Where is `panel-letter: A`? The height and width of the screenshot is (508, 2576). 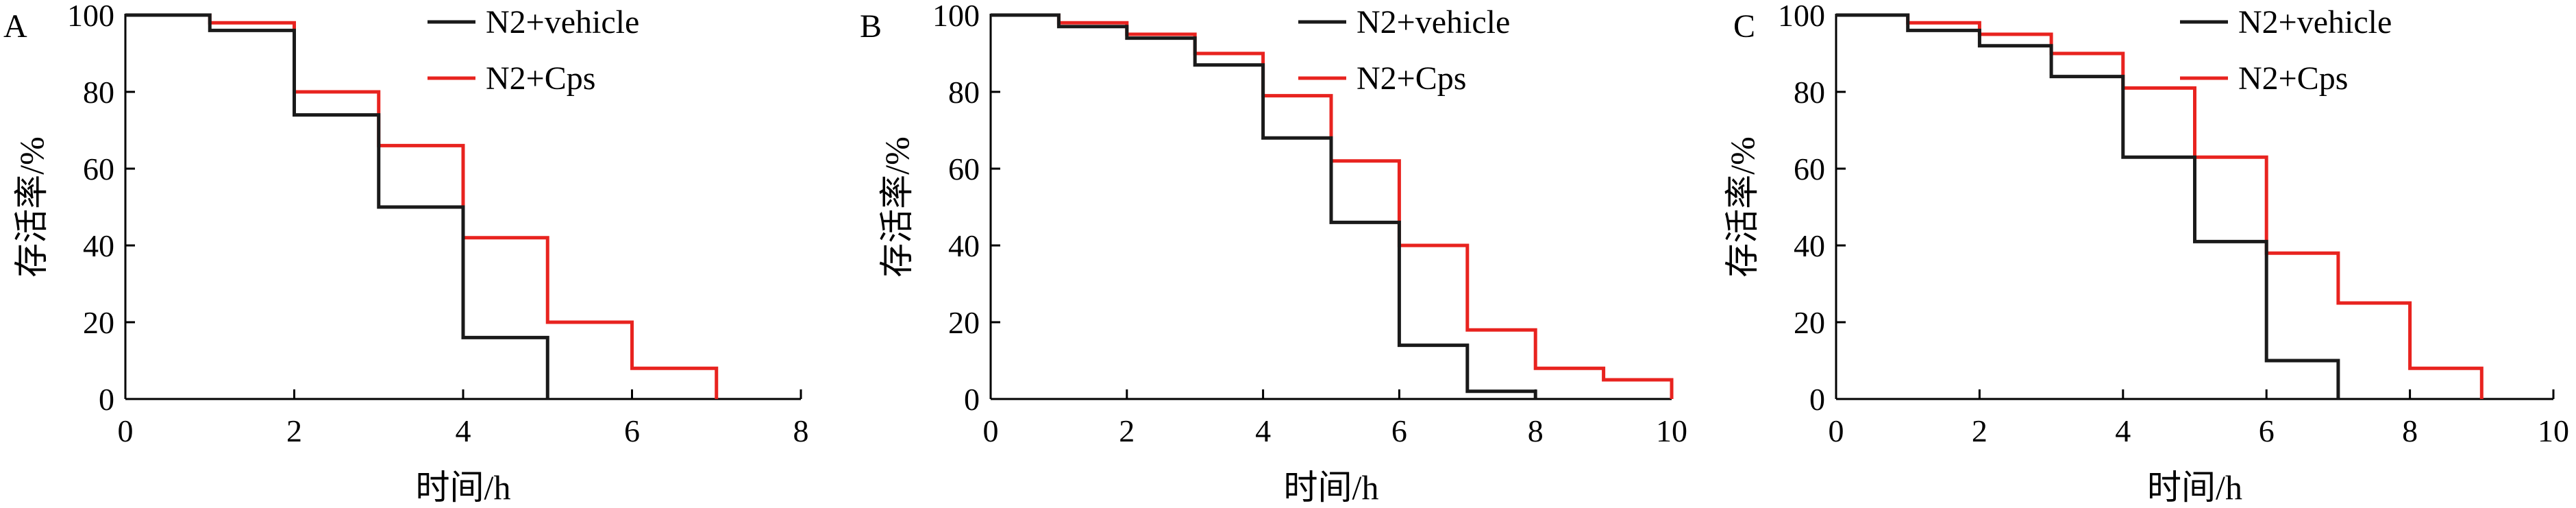
panel-letter: A is located at coordinates (15, 26).